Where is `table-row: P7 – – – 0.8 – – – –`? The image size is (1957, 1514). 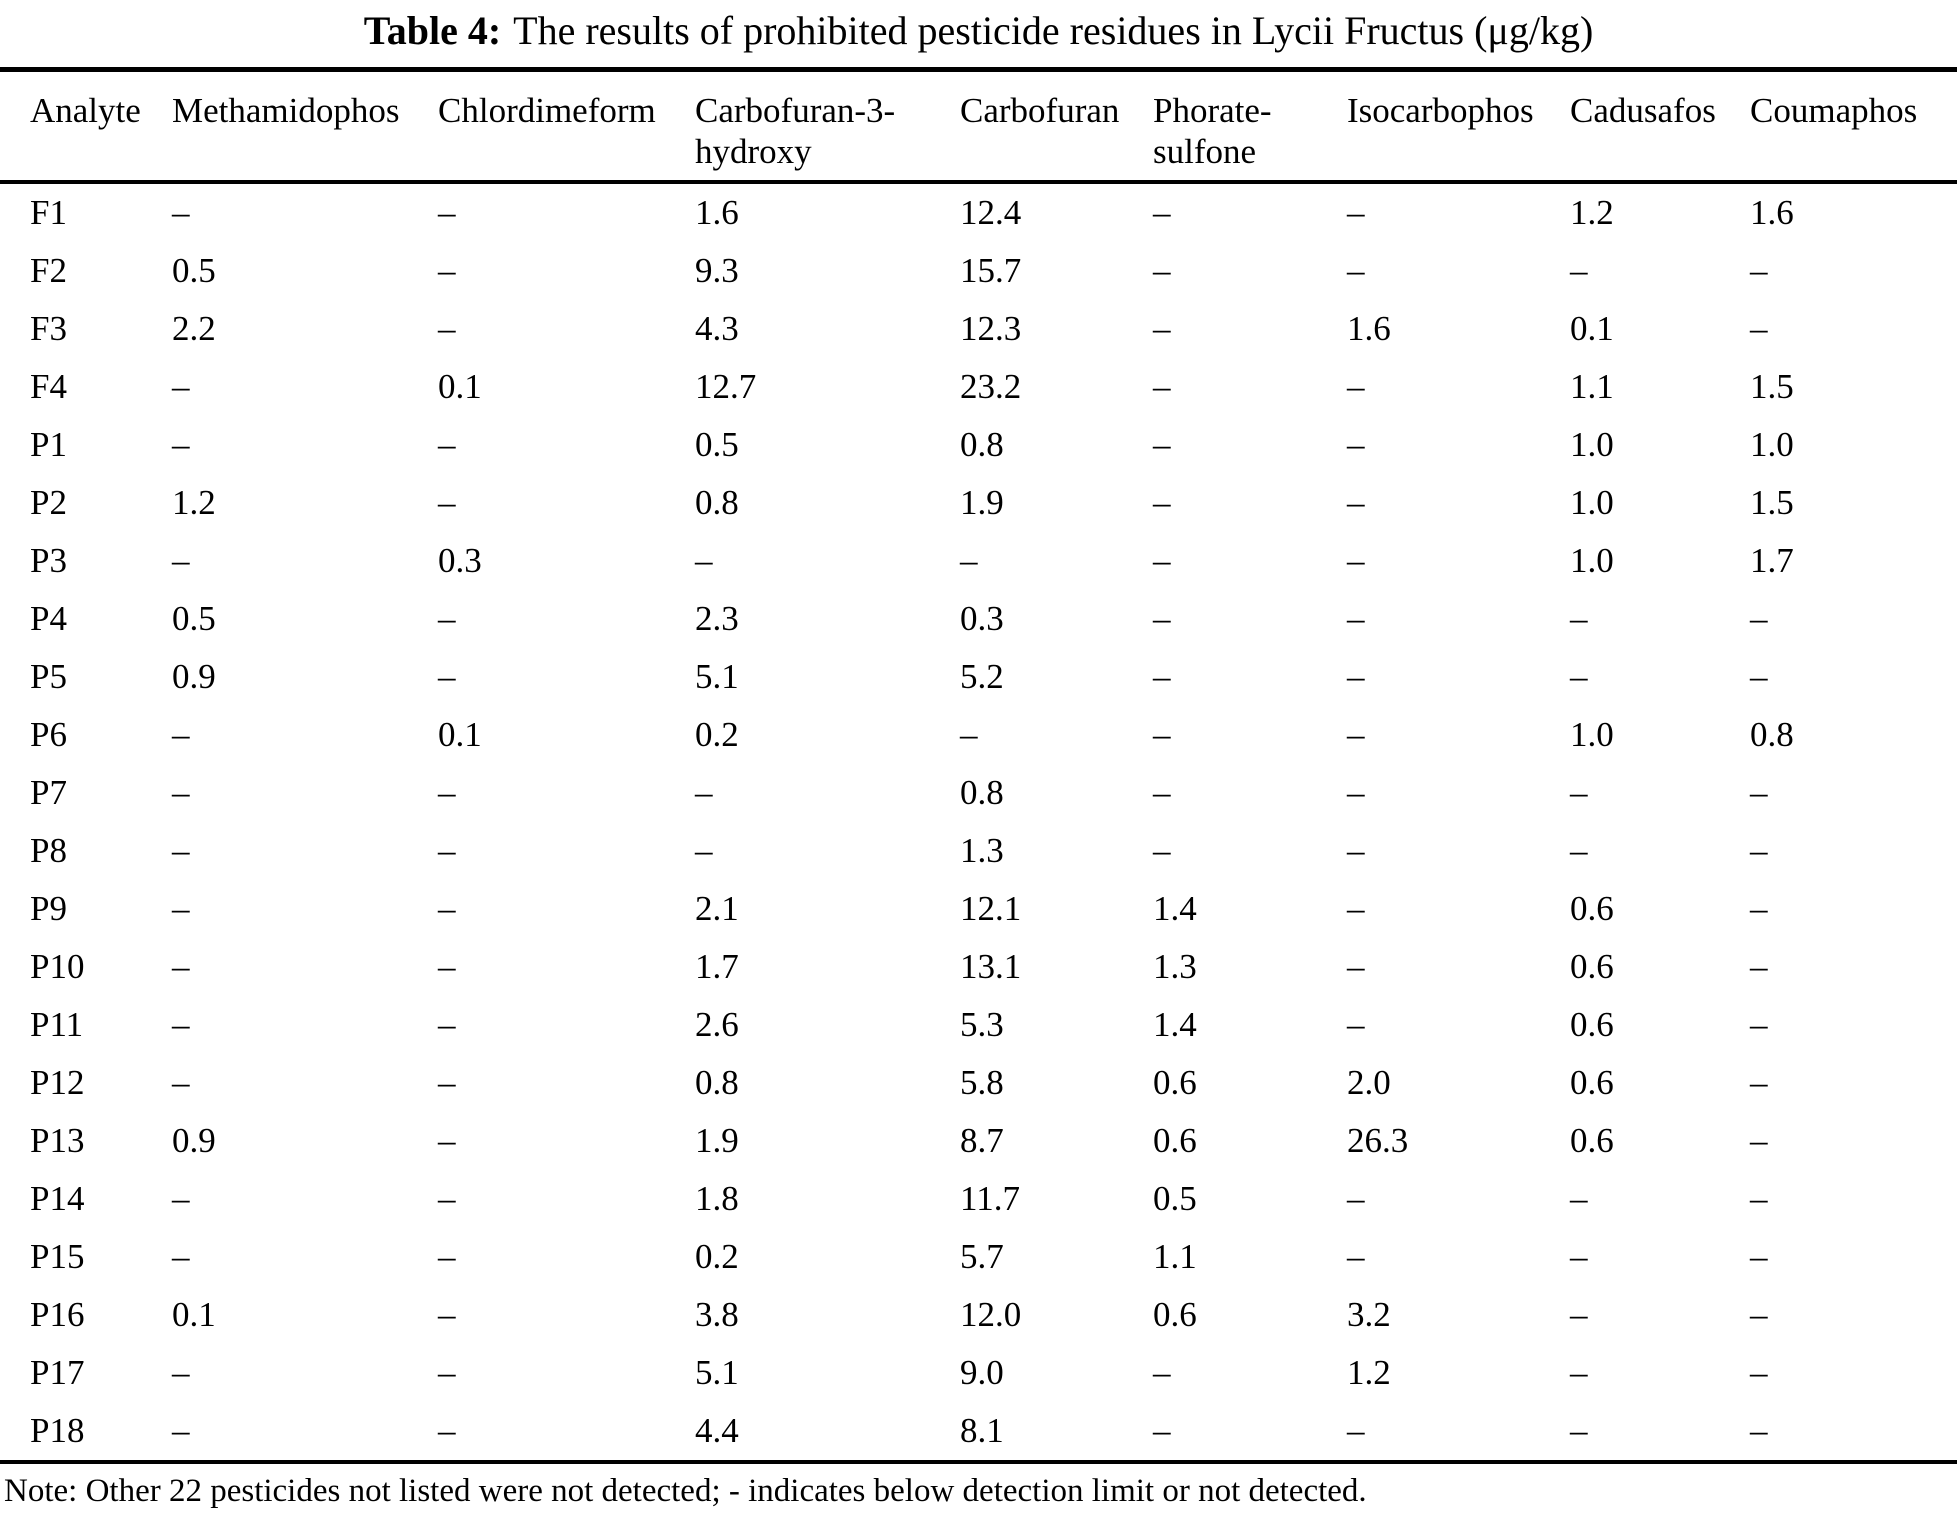 table-row: P7 – – – 0.8 – – – – is located at coordinates (978, 793).